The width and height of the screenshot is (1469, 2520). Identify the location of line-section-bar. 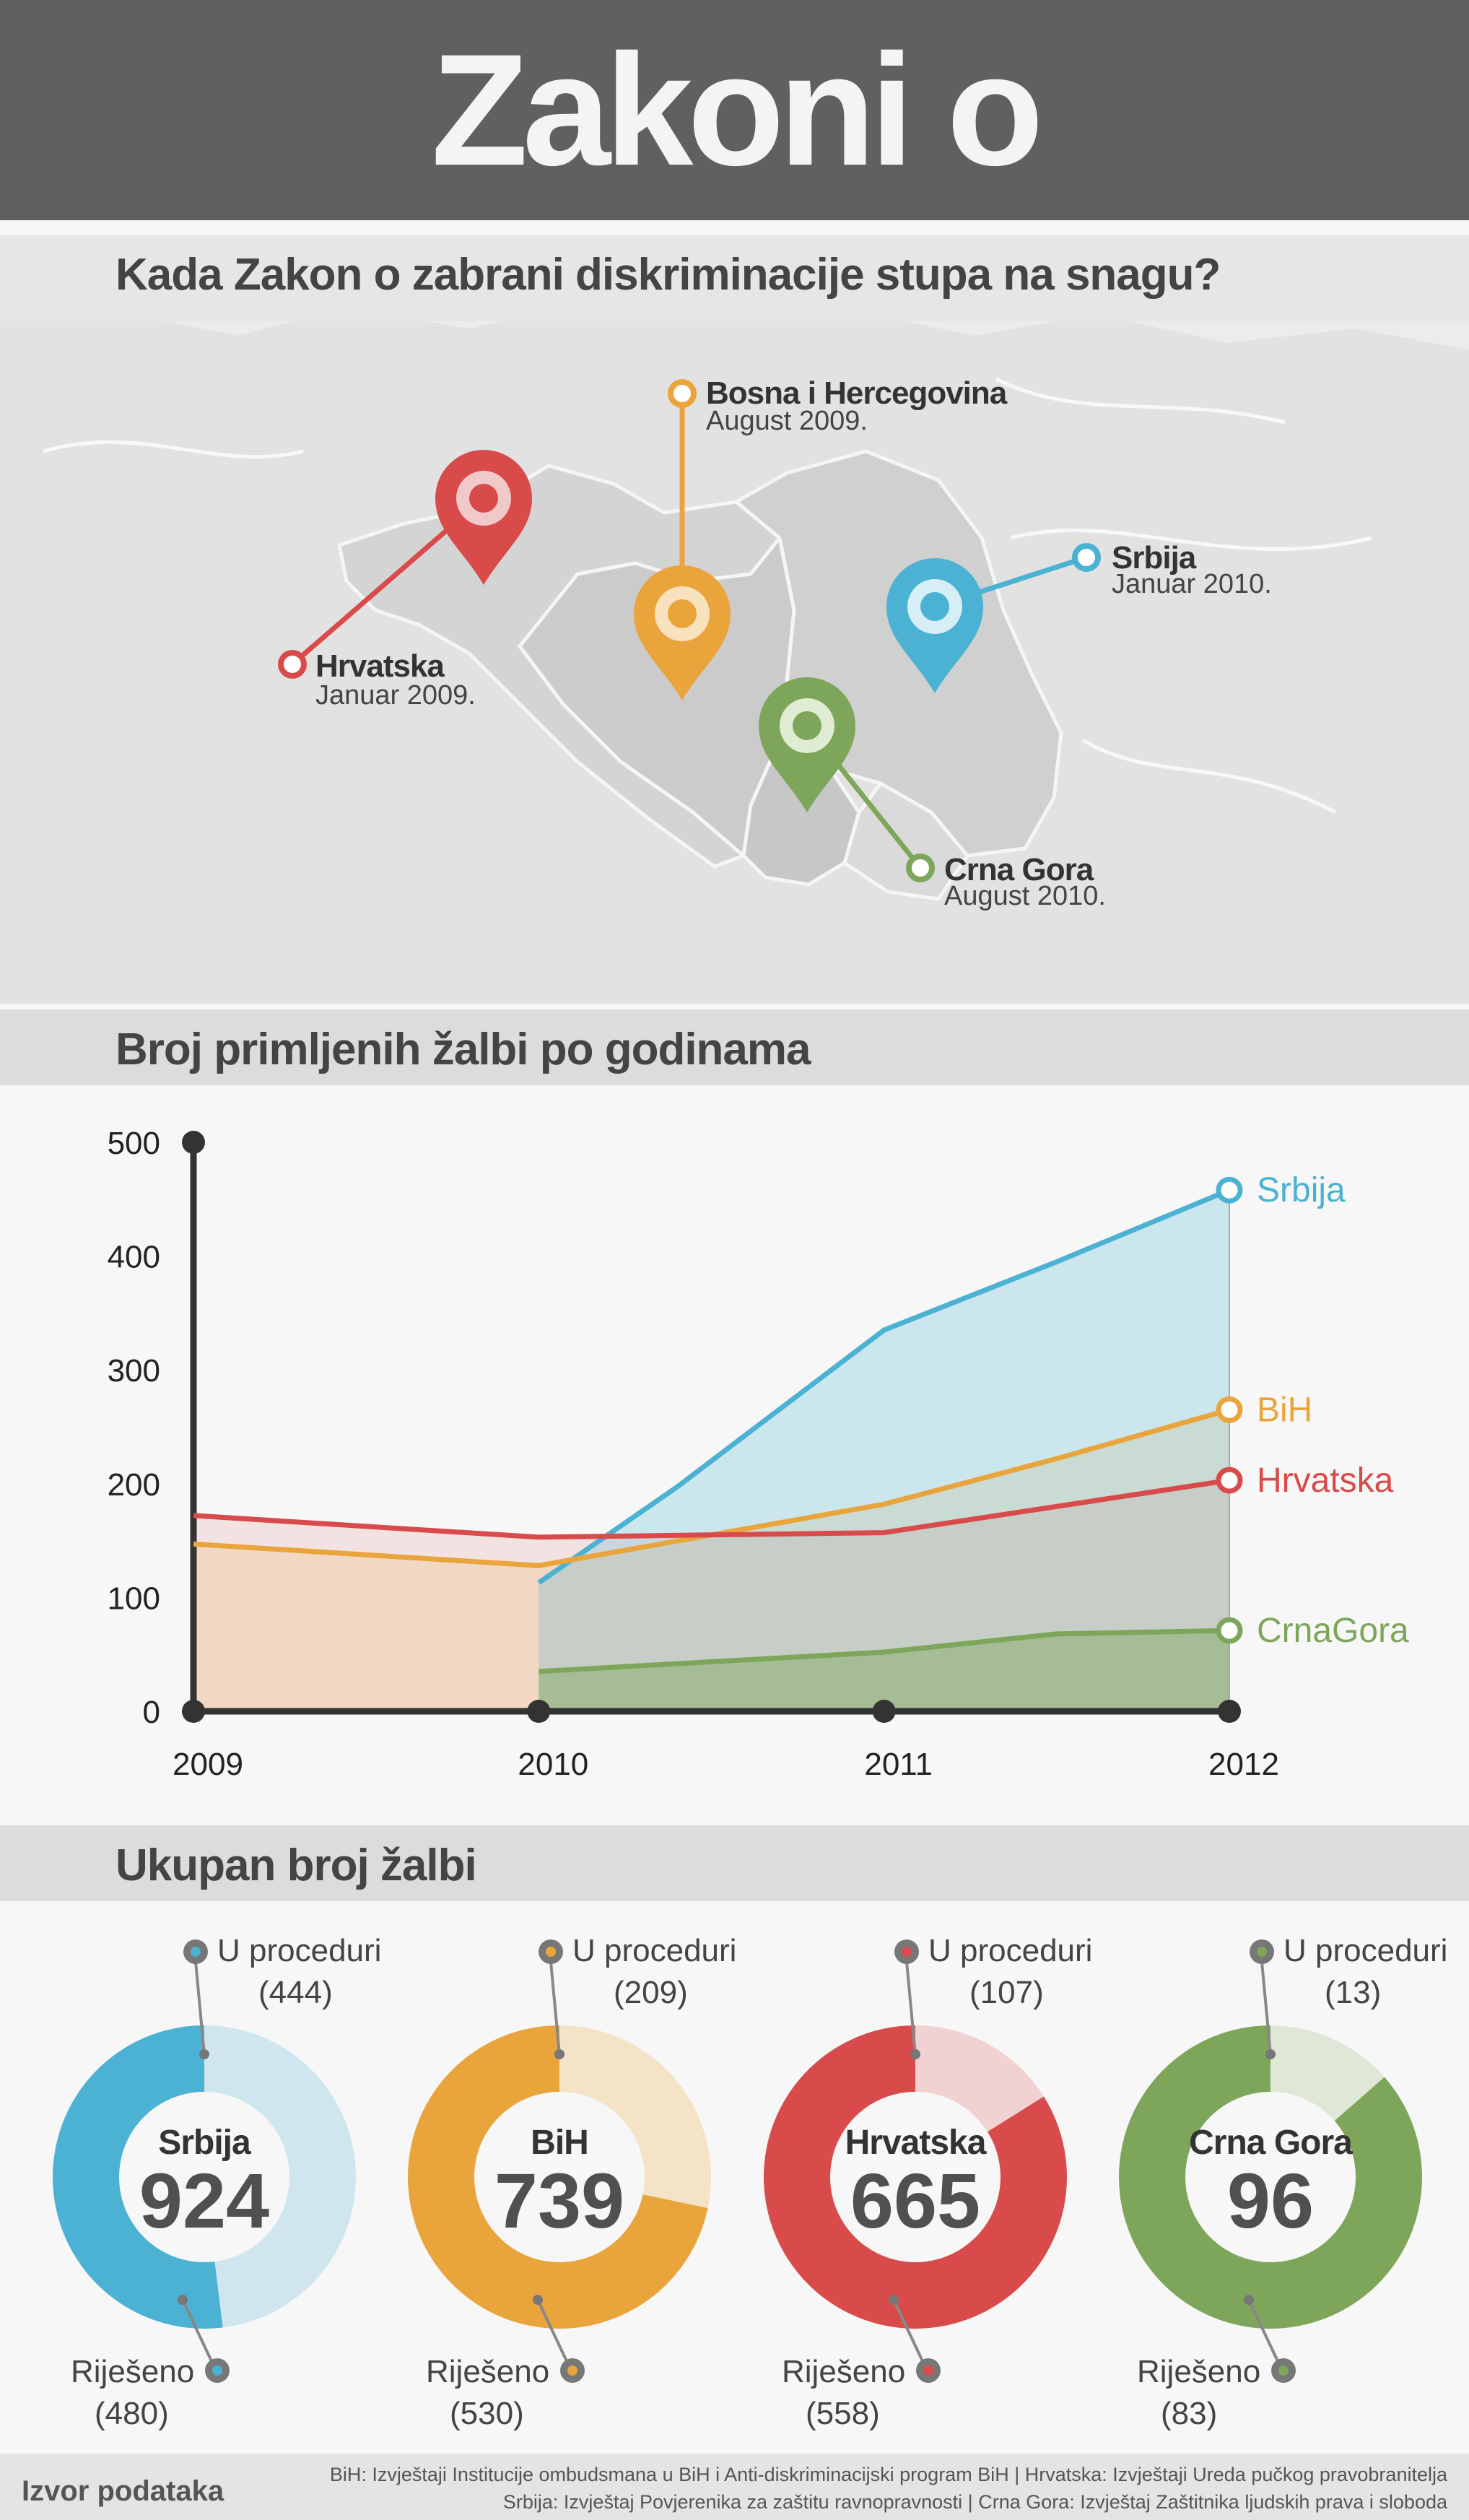
(734, 1047).